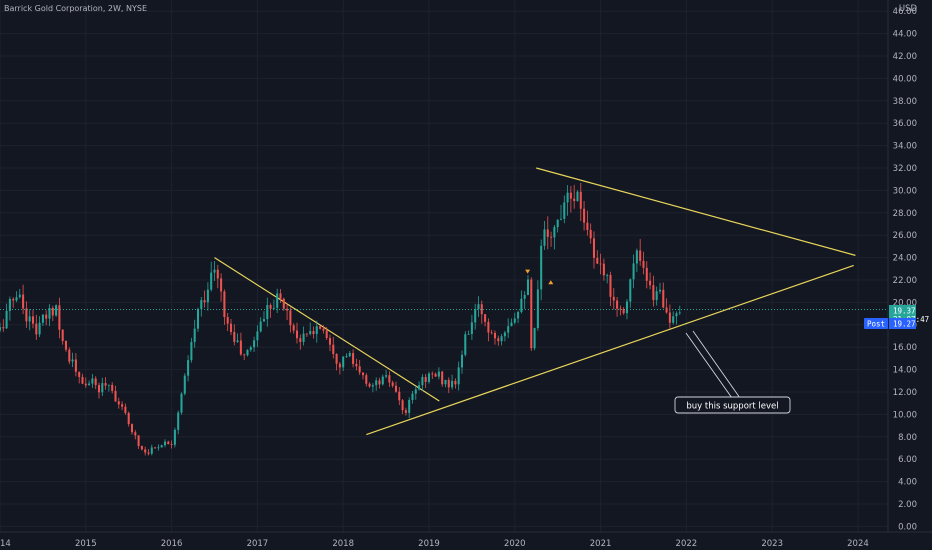 This screenshot has width=932, height=550. Describe the element at coordinates (515, 544) in the screenshot. I see `time-tick-label: 2020` at that location.